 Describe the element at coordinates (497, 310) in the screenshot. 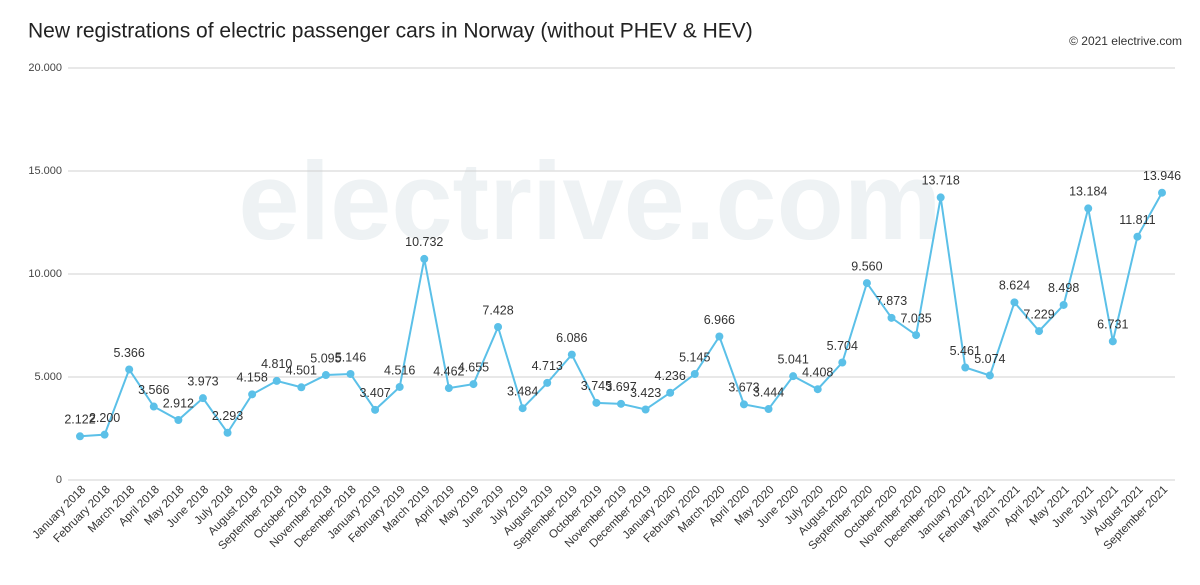

I see `data-label: 7.428` at that location.